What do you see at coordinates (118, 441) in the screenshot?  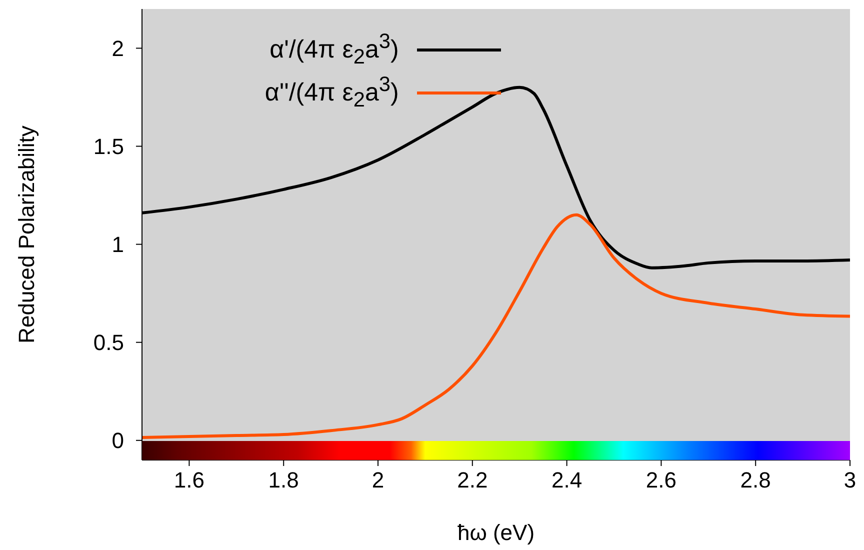 I see `y-tick-label: 0` at bounding box center [118, 441].